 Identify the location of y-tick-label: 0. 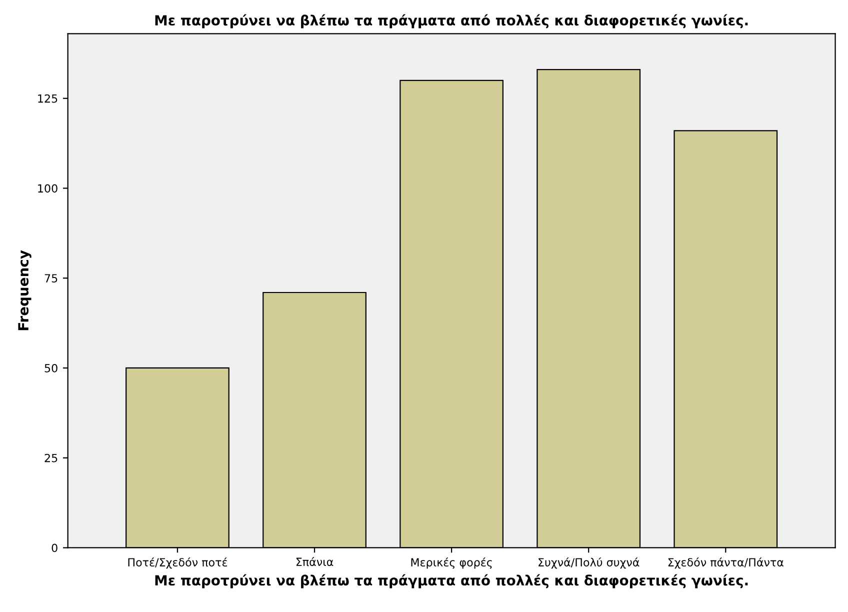
(55, 548).